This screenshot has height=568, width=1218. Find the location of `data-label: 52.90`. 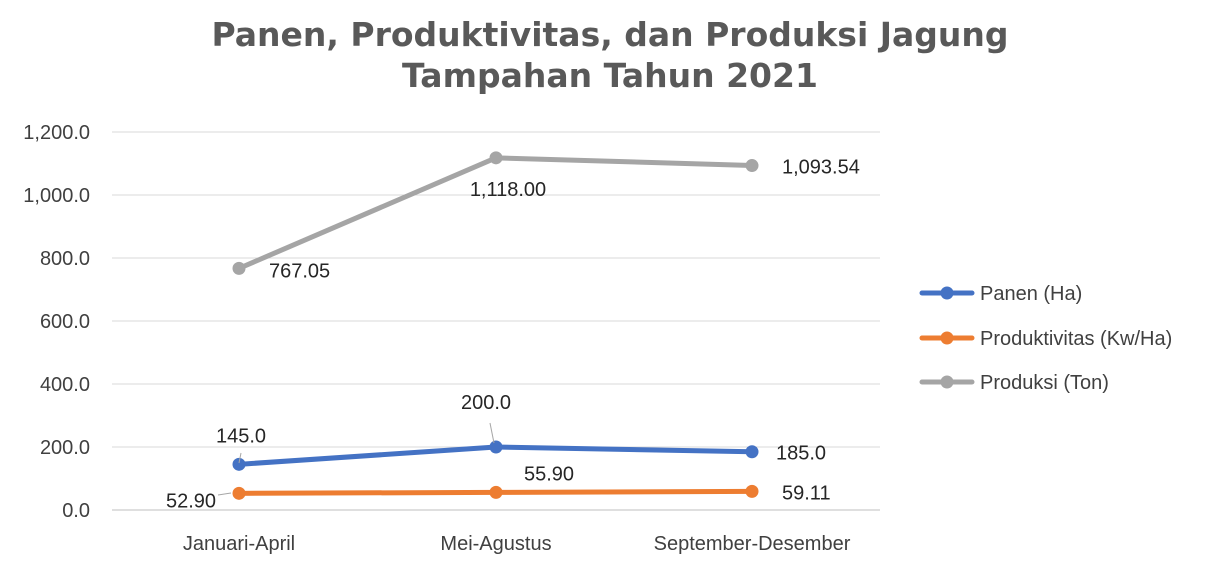

data-label: 52.90 is located at coordinates (191, 501).